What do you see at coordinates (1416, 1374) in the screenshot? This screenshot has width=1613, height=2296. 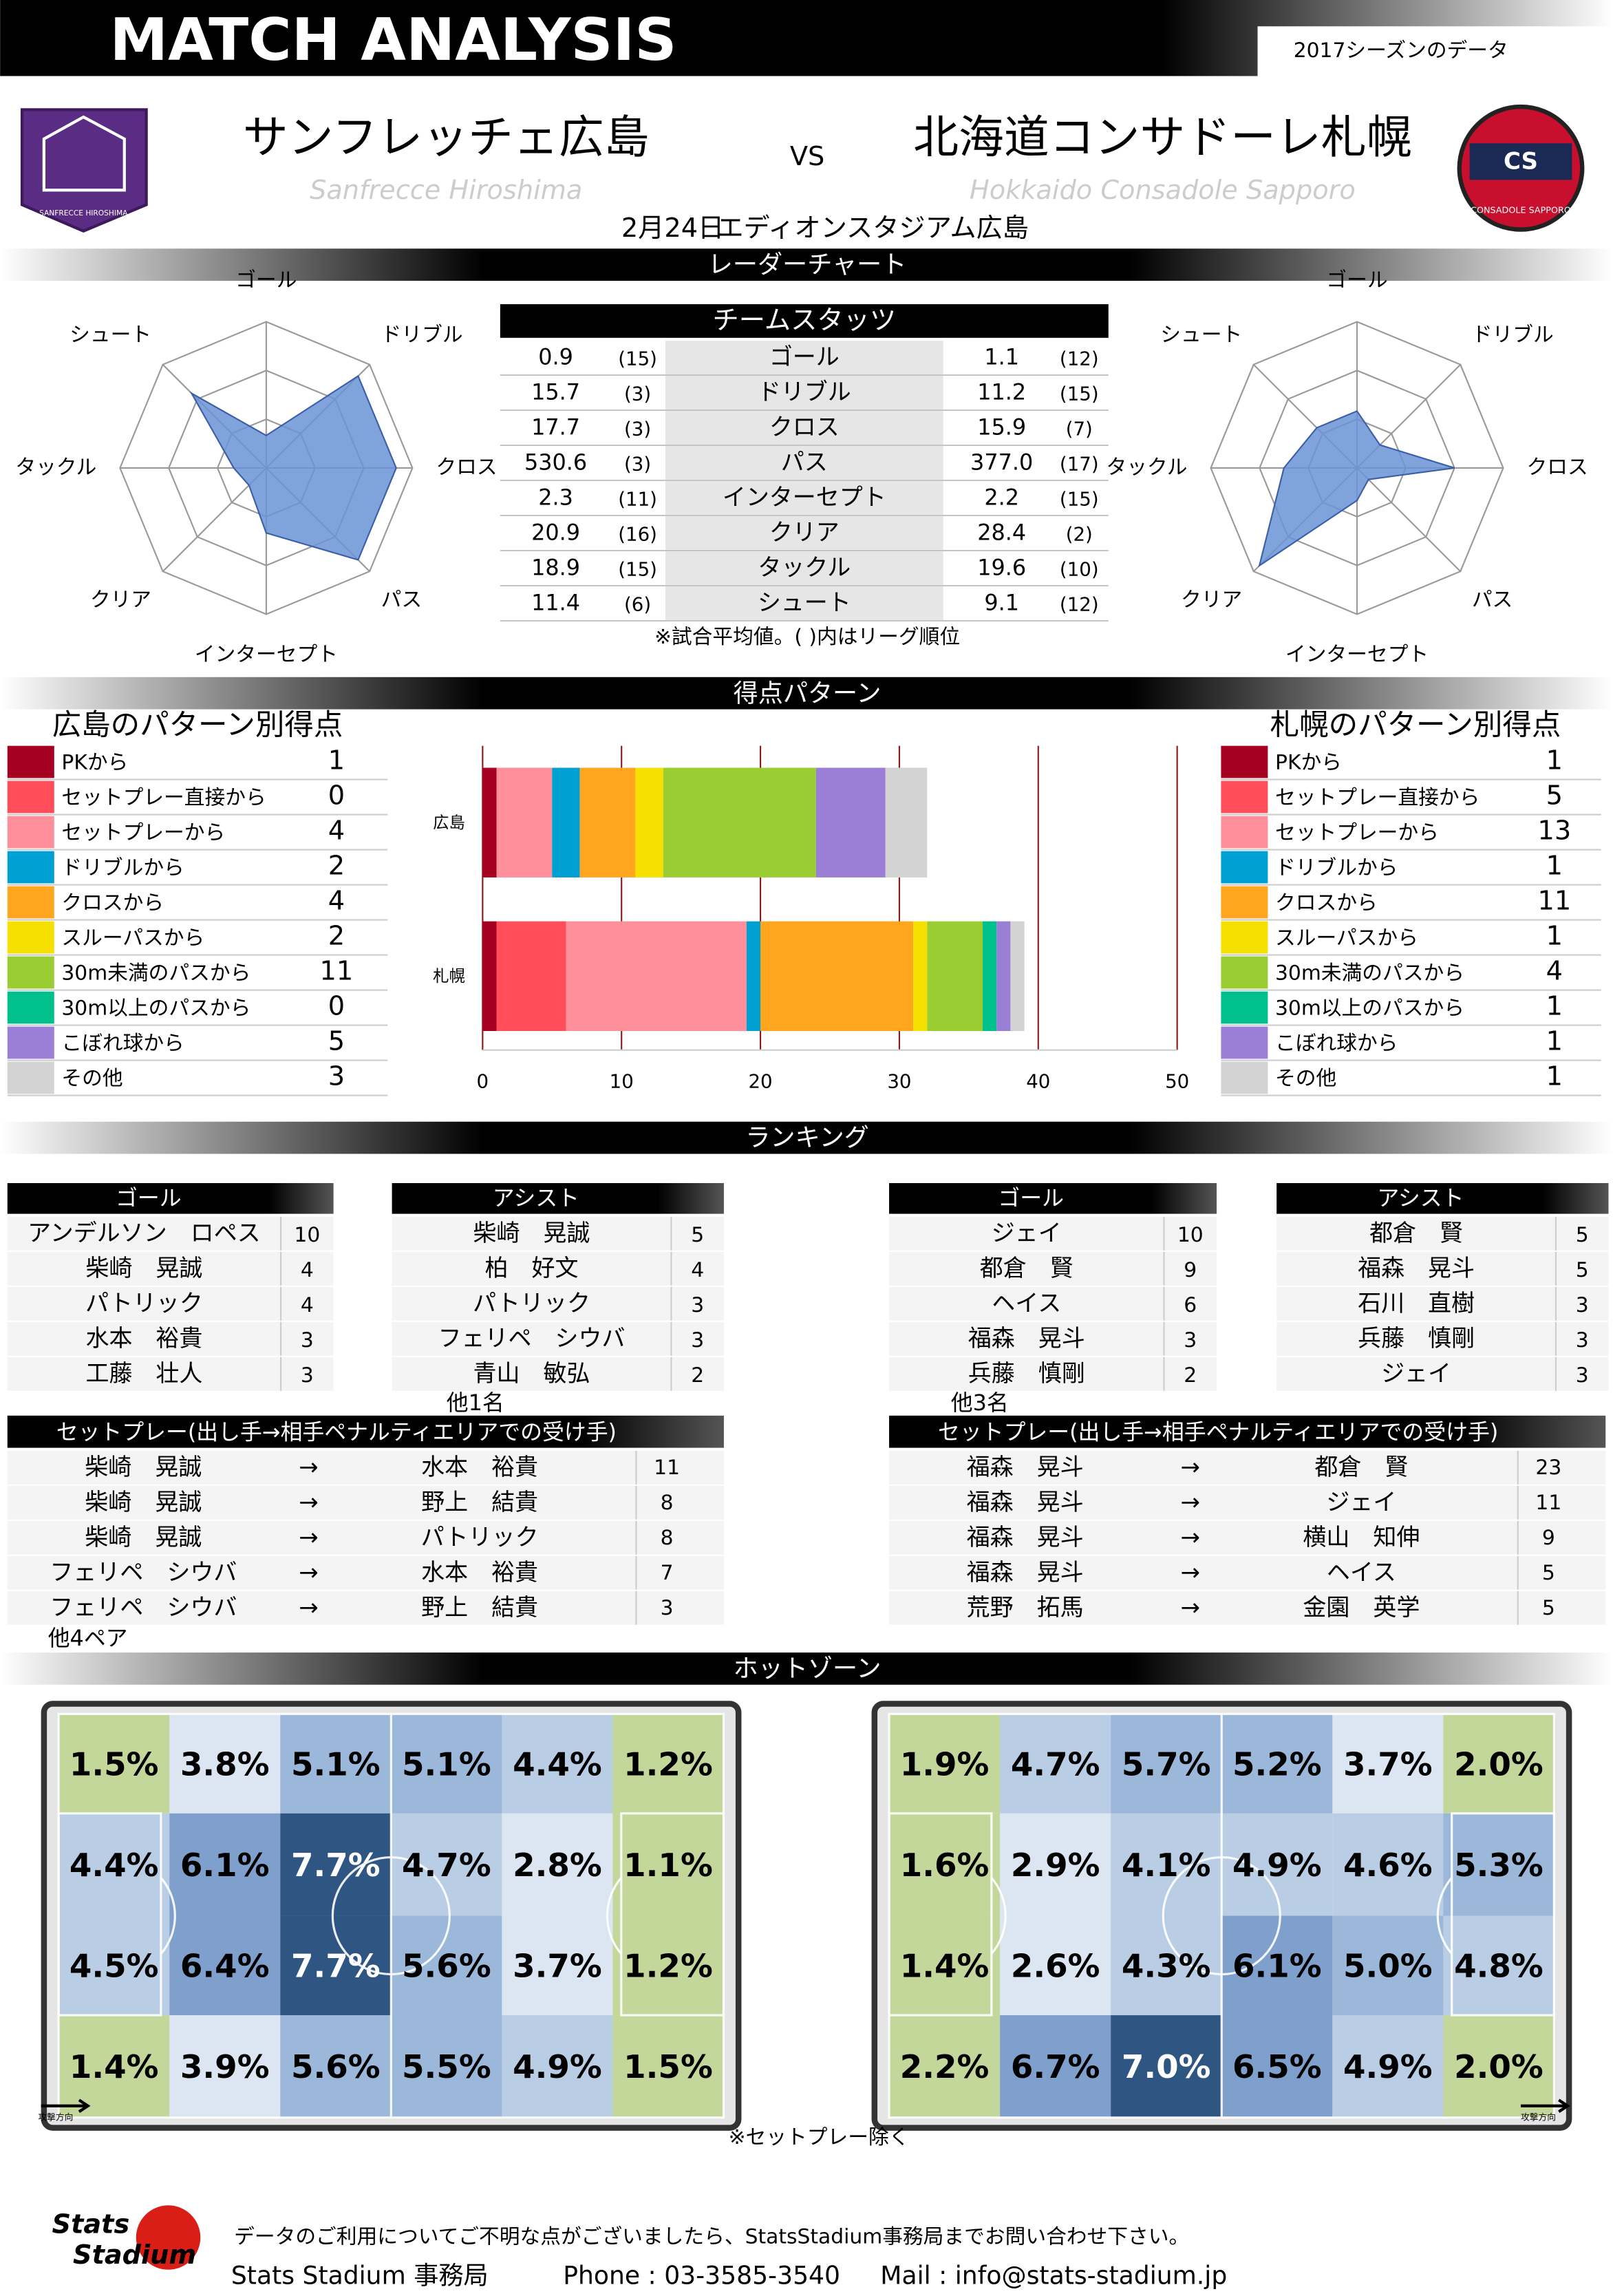 I see `player-name: ジェイ` at bounding box center [1416, 1374].